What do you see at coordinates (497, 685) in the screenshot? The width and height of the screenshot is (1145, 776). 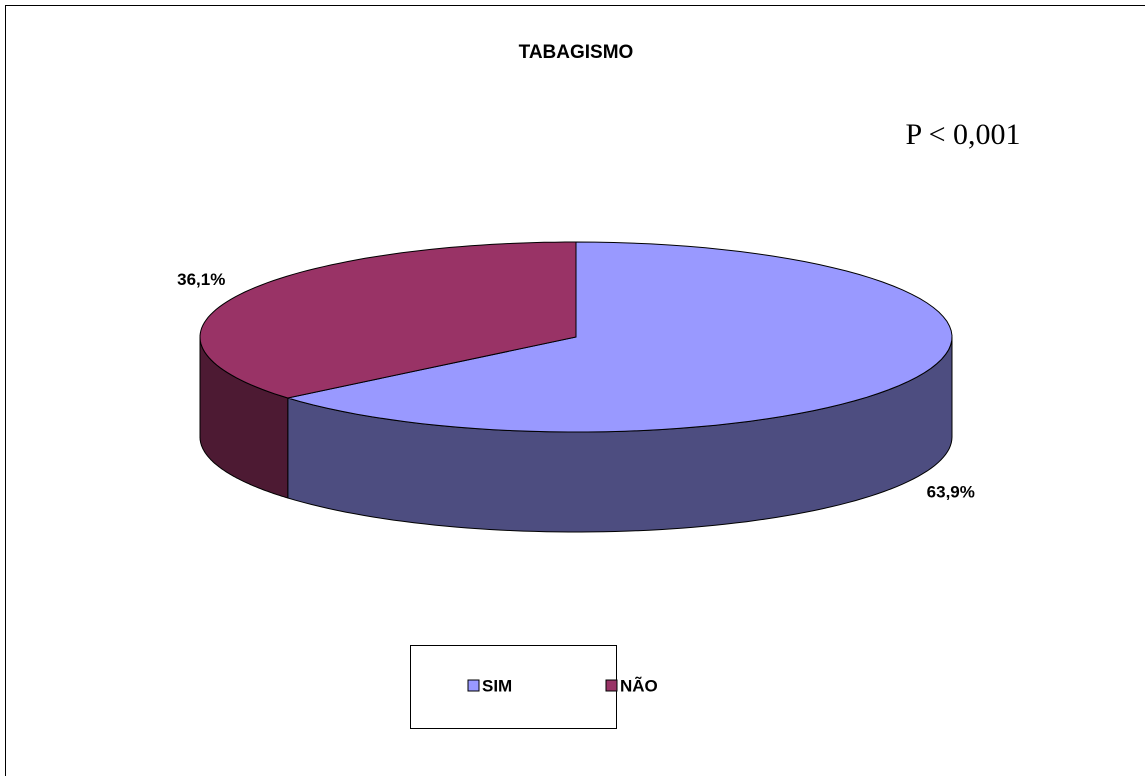 I see `legend-label: SIM` at bounding box center [497, 685].